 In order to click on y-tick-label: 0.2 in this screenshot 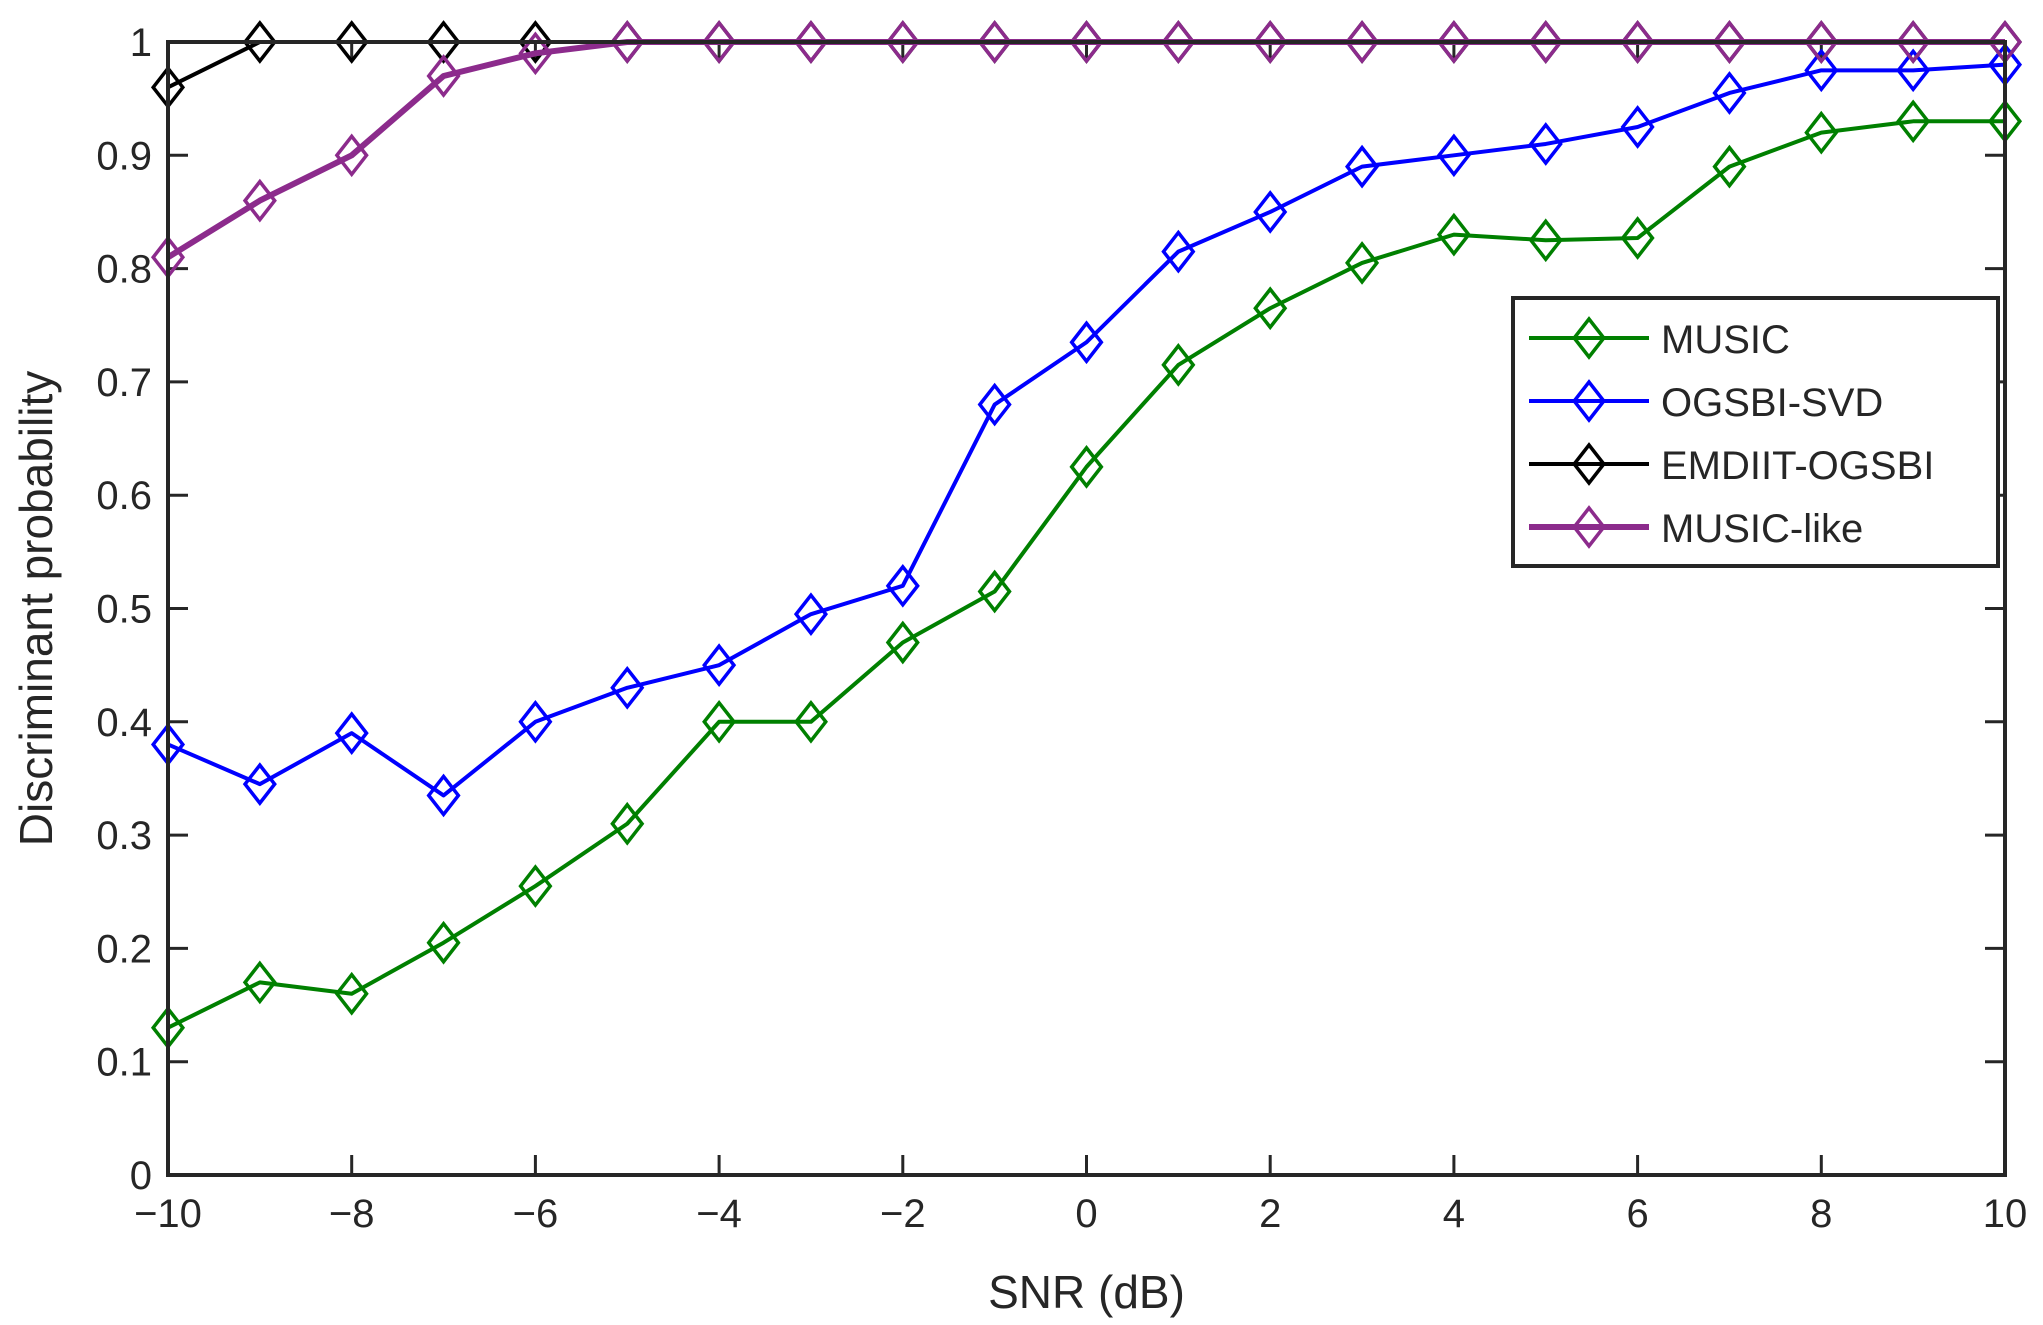, I will do `click(124, 949)`.